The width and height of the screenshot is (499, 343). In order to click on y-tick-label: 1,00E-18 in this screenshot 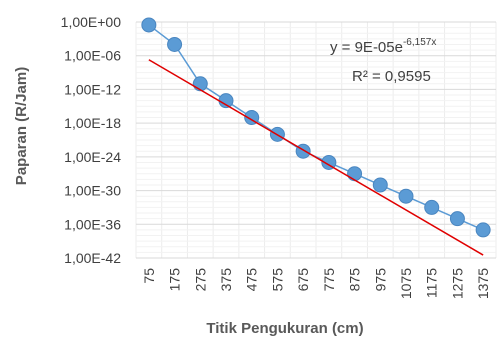, I will do `click(92, 123)`.